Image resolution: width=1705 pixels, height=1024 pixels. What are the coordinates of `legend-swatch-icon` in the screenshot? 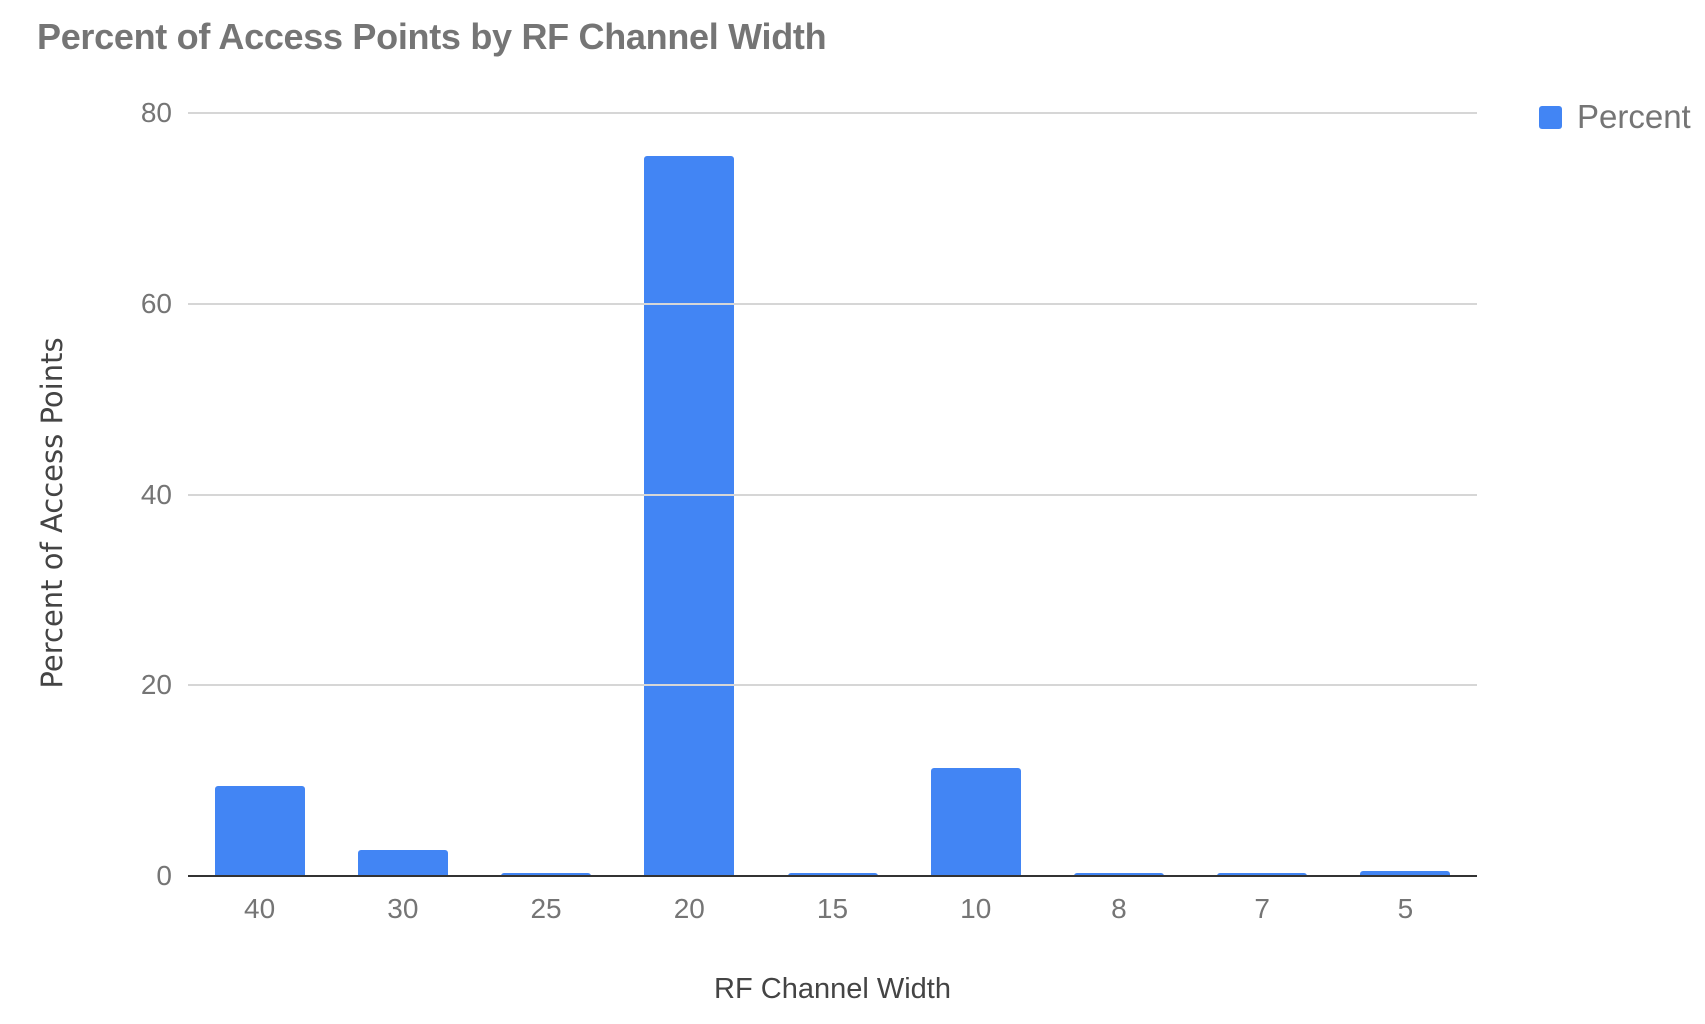 It's located at (1550, 117).